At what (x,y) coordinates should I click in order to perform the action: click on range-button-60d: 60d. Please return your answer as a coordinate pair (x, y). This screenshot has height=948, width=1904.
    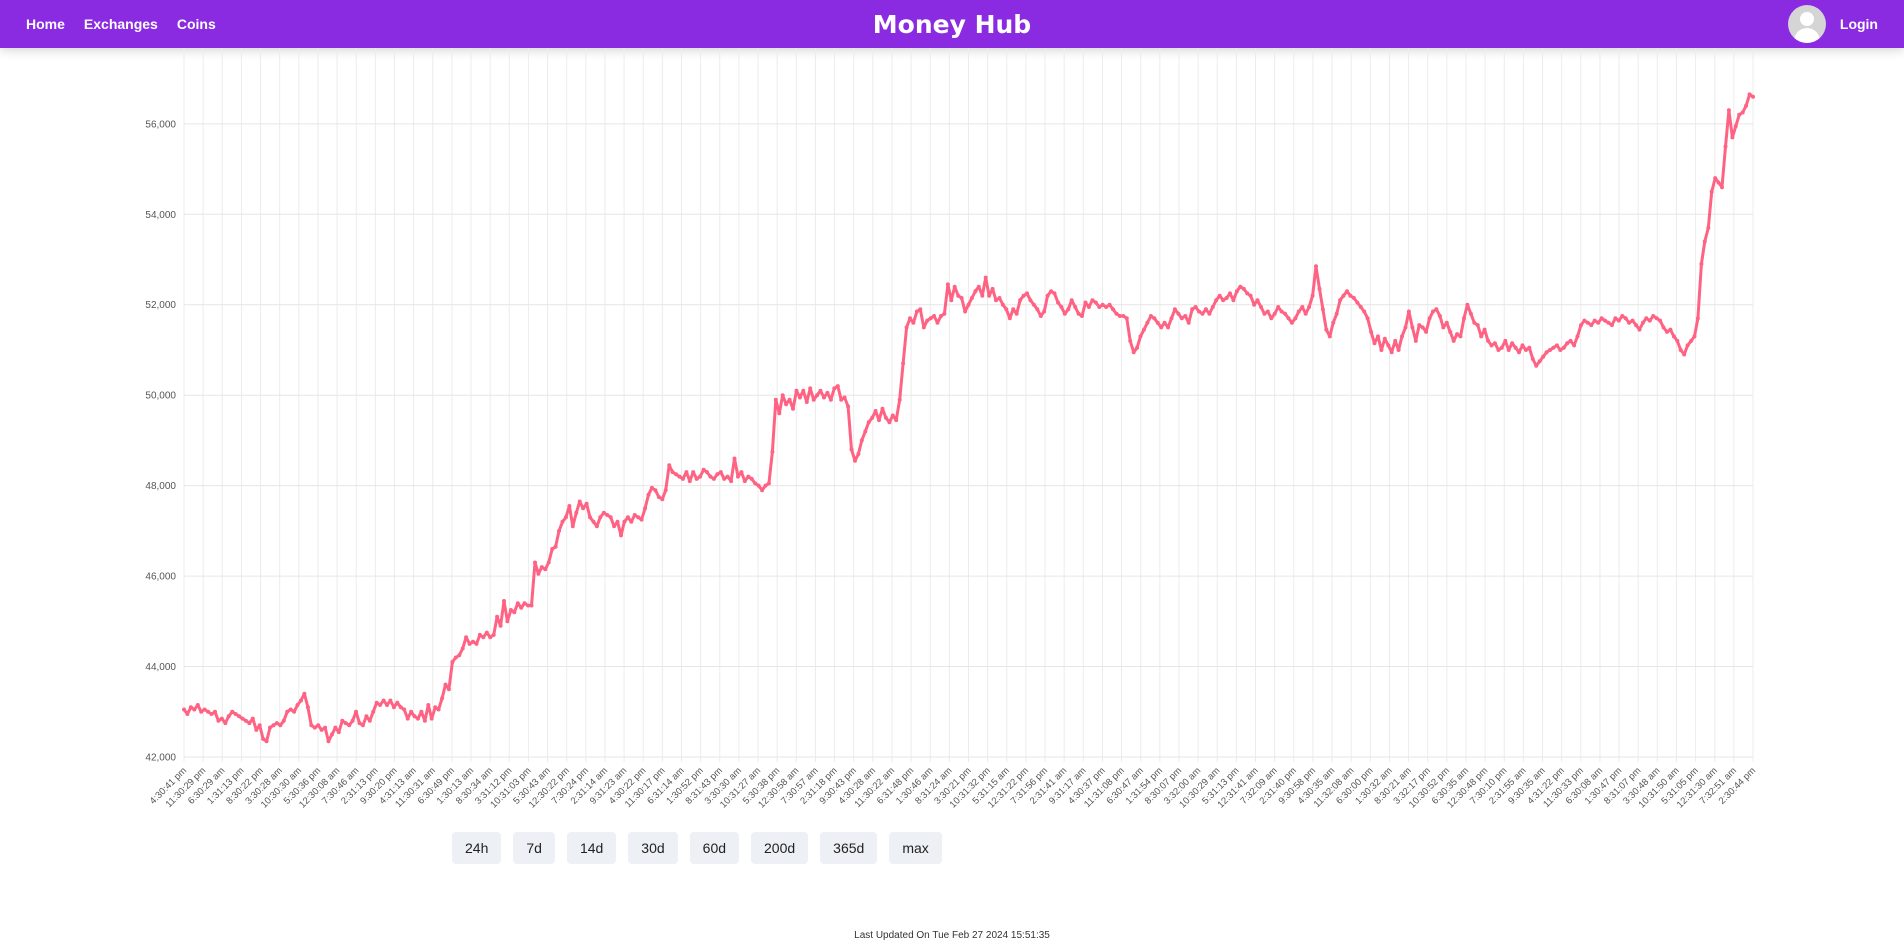
    Looking at the image, I should click on (714, 848).